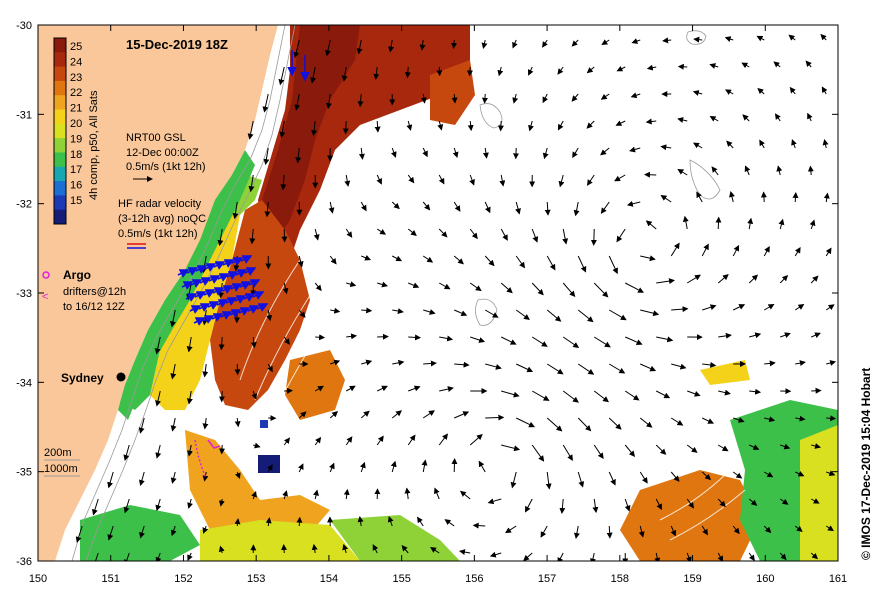 The height and width of the screenshot is (600, 879). What do you see at coordinates (77, 275) in the screenshot?
I see `argo-label: Argo` at bounding box center [77, 275].